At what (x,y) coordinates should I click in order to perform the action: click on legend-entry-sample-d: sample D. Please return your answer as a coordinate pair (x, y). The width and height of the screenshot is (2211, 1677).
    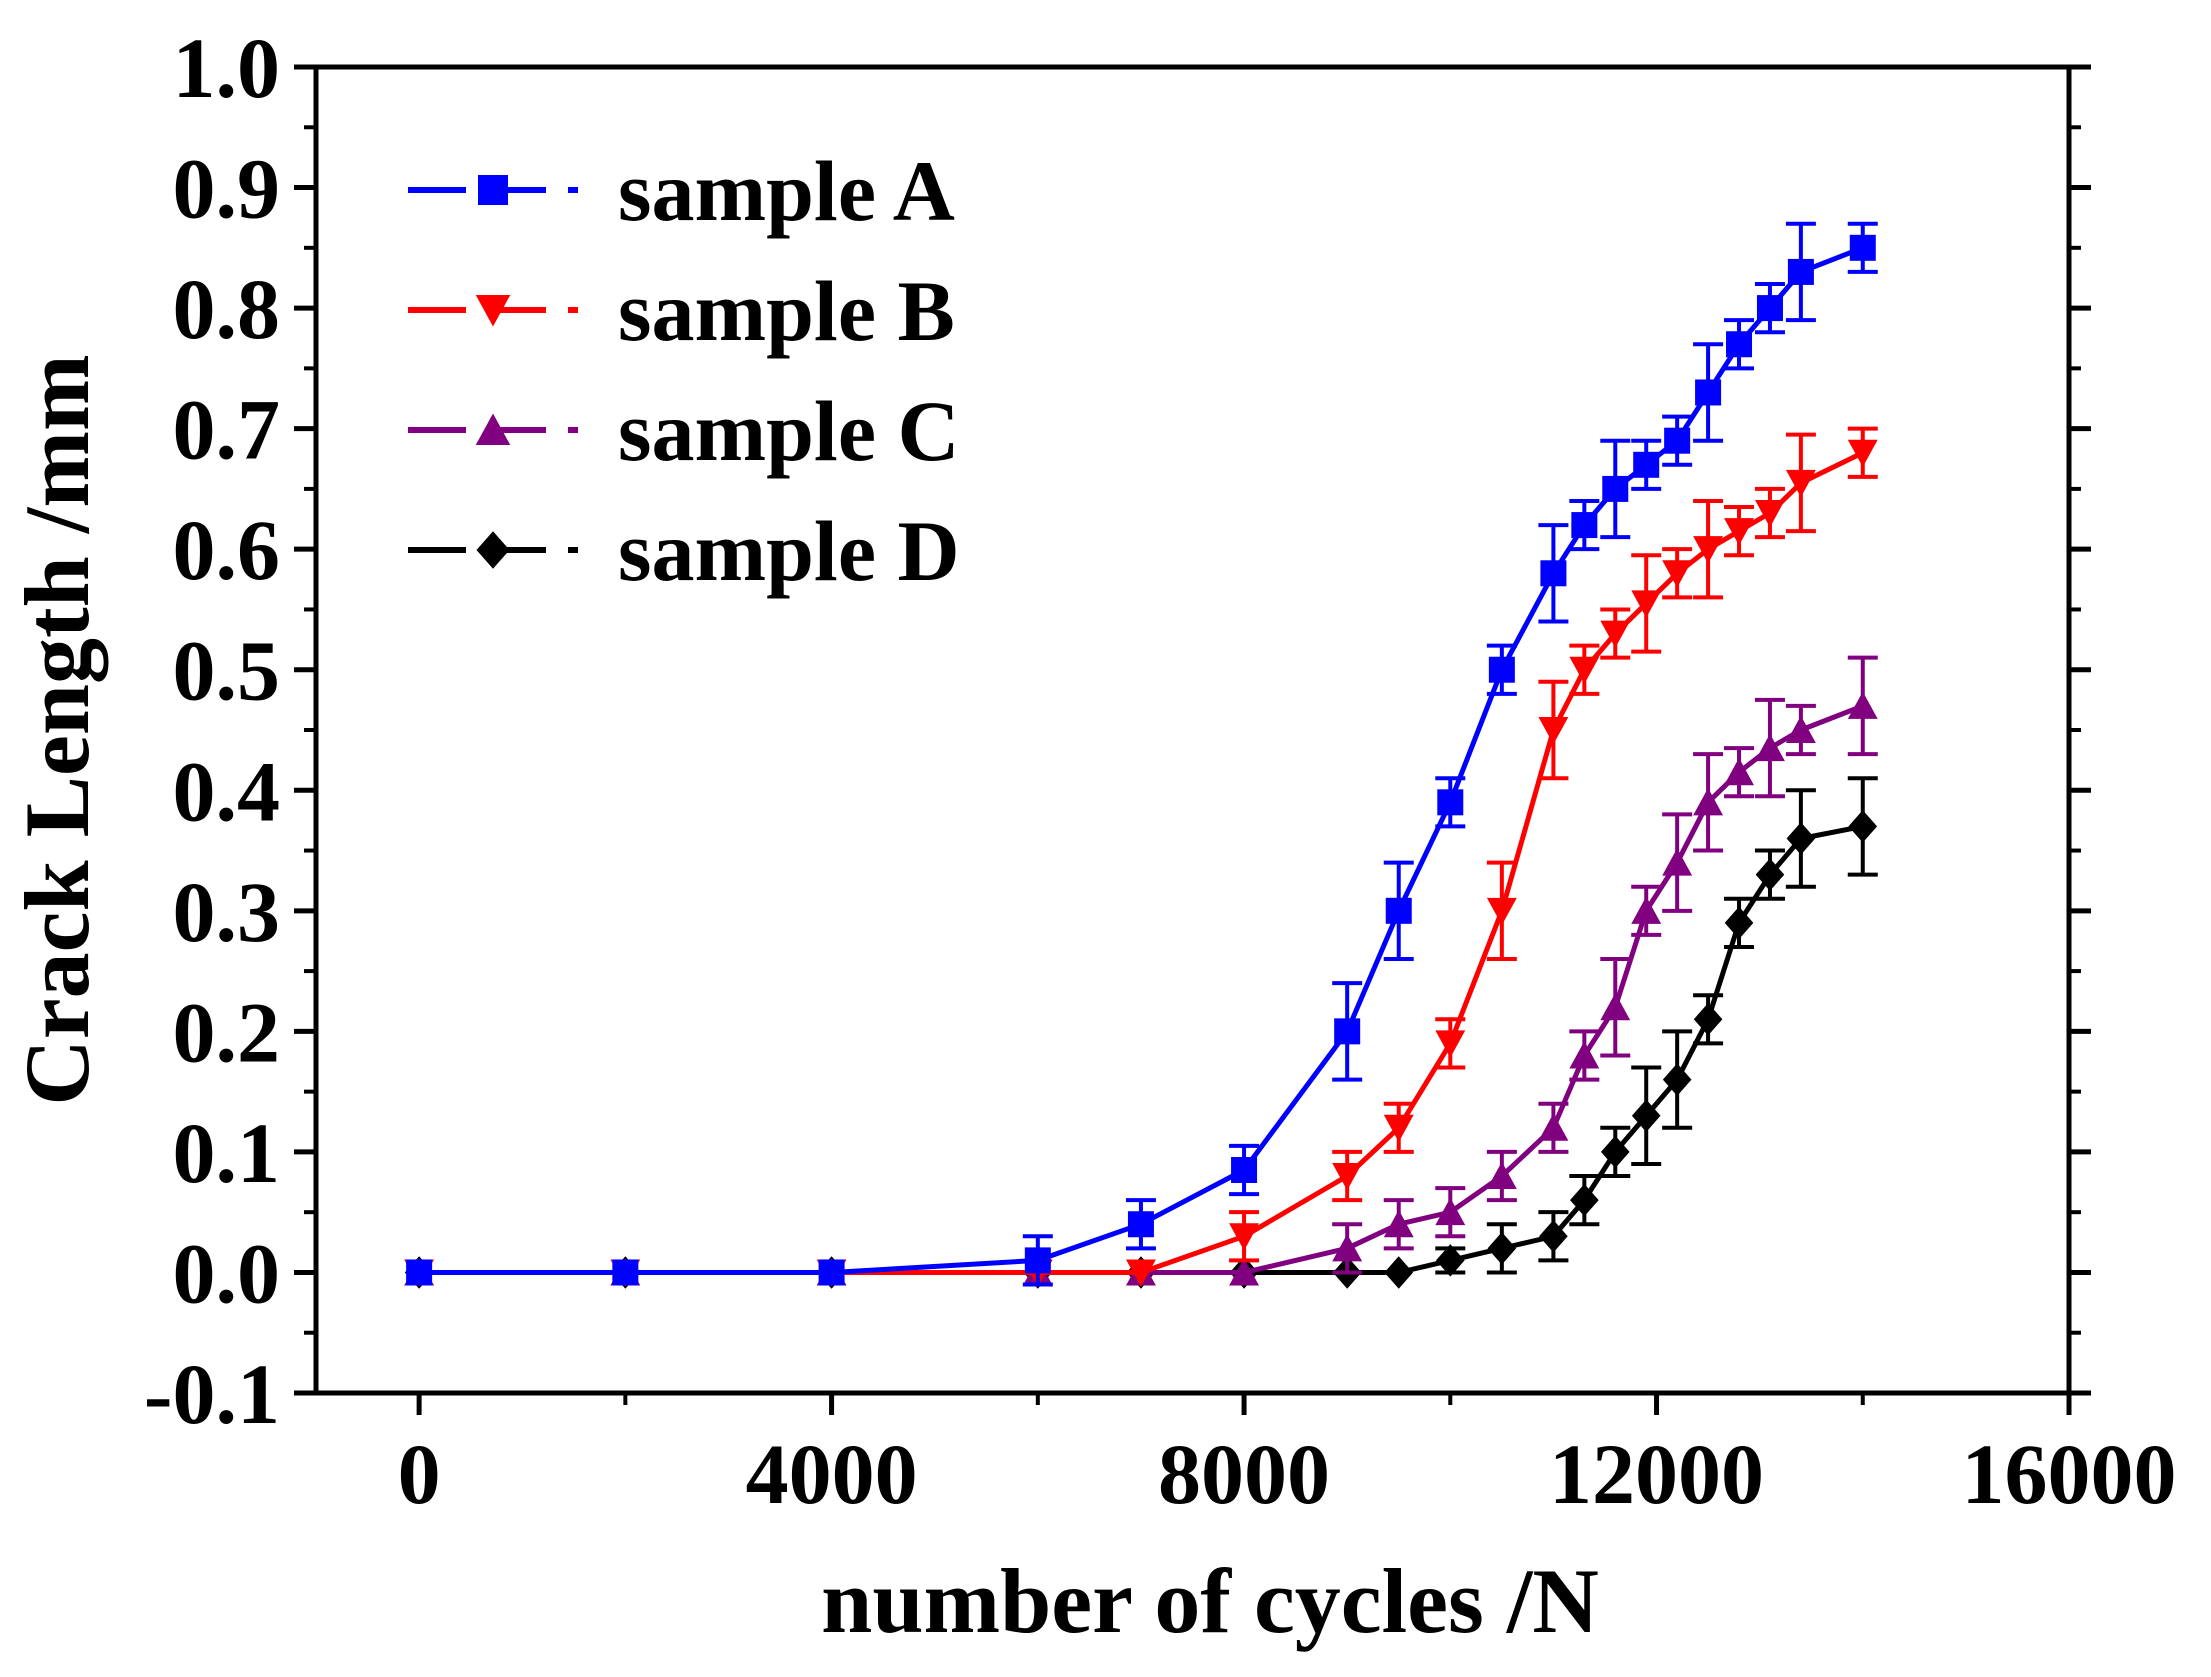
    Looking at the image, I should click on (684, 551).